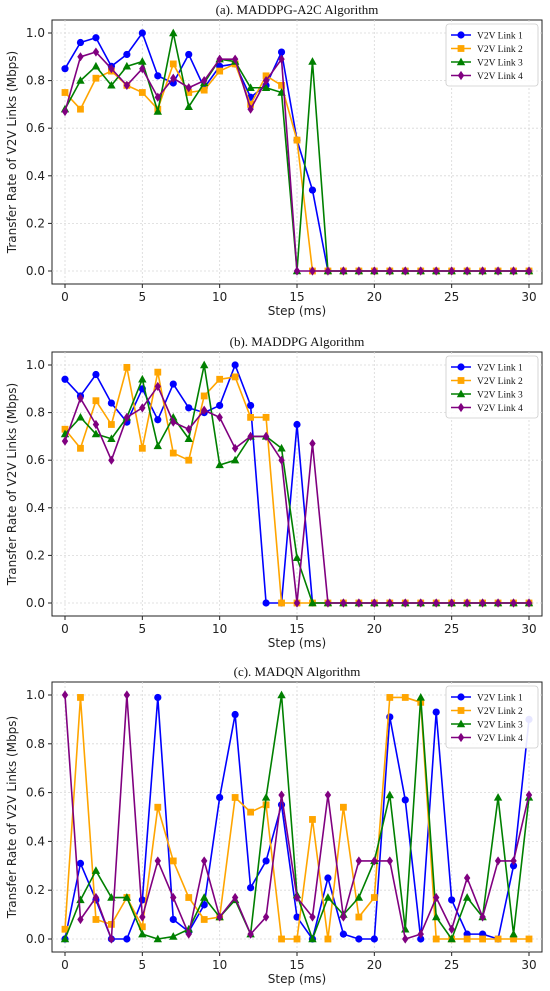 The image size is (550, 991). Describe the element at coordinates (500, 712) in the screenshot. I see `legend-label: V2V Link 2` at that location.